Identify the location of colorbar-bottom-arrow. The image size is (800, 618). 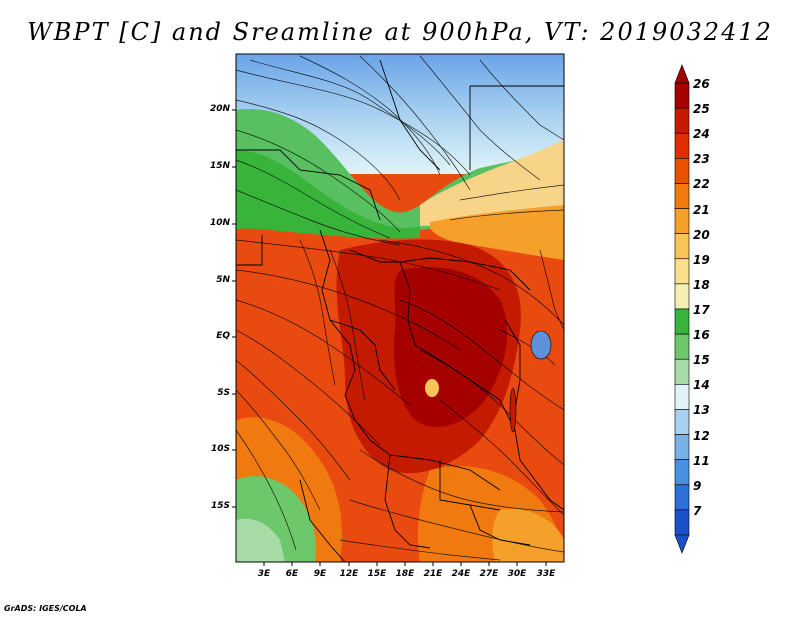
(682, 544).